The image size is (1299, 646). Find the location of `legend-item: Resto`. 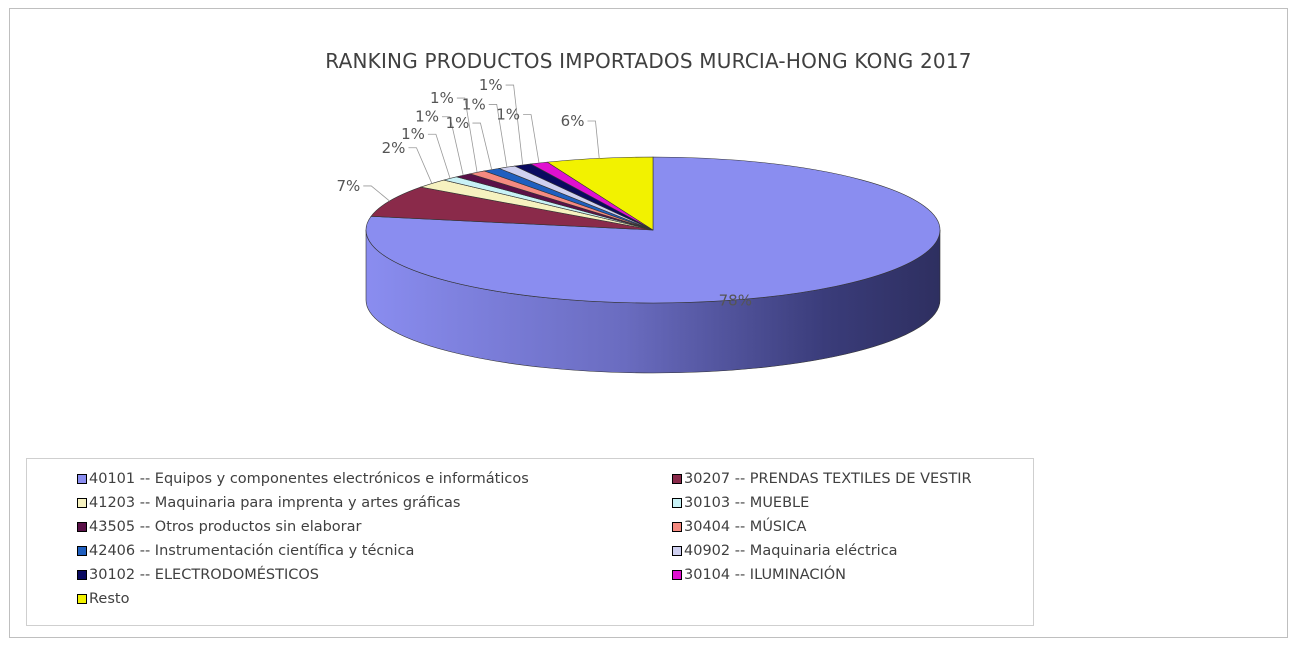

legend-item: Resto is located at coordinates (103, 599).